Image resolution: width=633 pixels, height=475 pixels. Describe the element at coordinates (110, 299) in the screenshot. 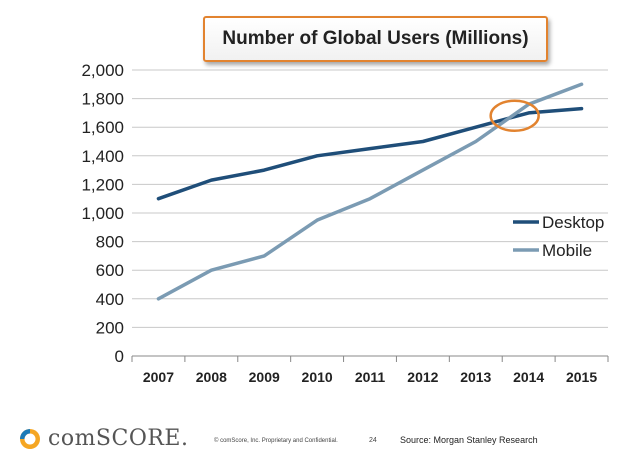

I see `y-tick-label: 400` at that location.